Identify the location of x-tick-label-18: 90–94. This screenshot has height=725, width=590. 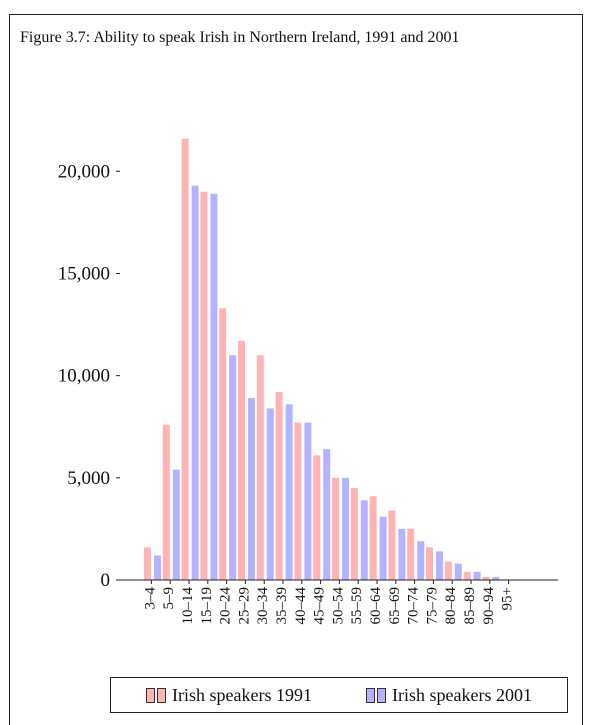
(489, 606).